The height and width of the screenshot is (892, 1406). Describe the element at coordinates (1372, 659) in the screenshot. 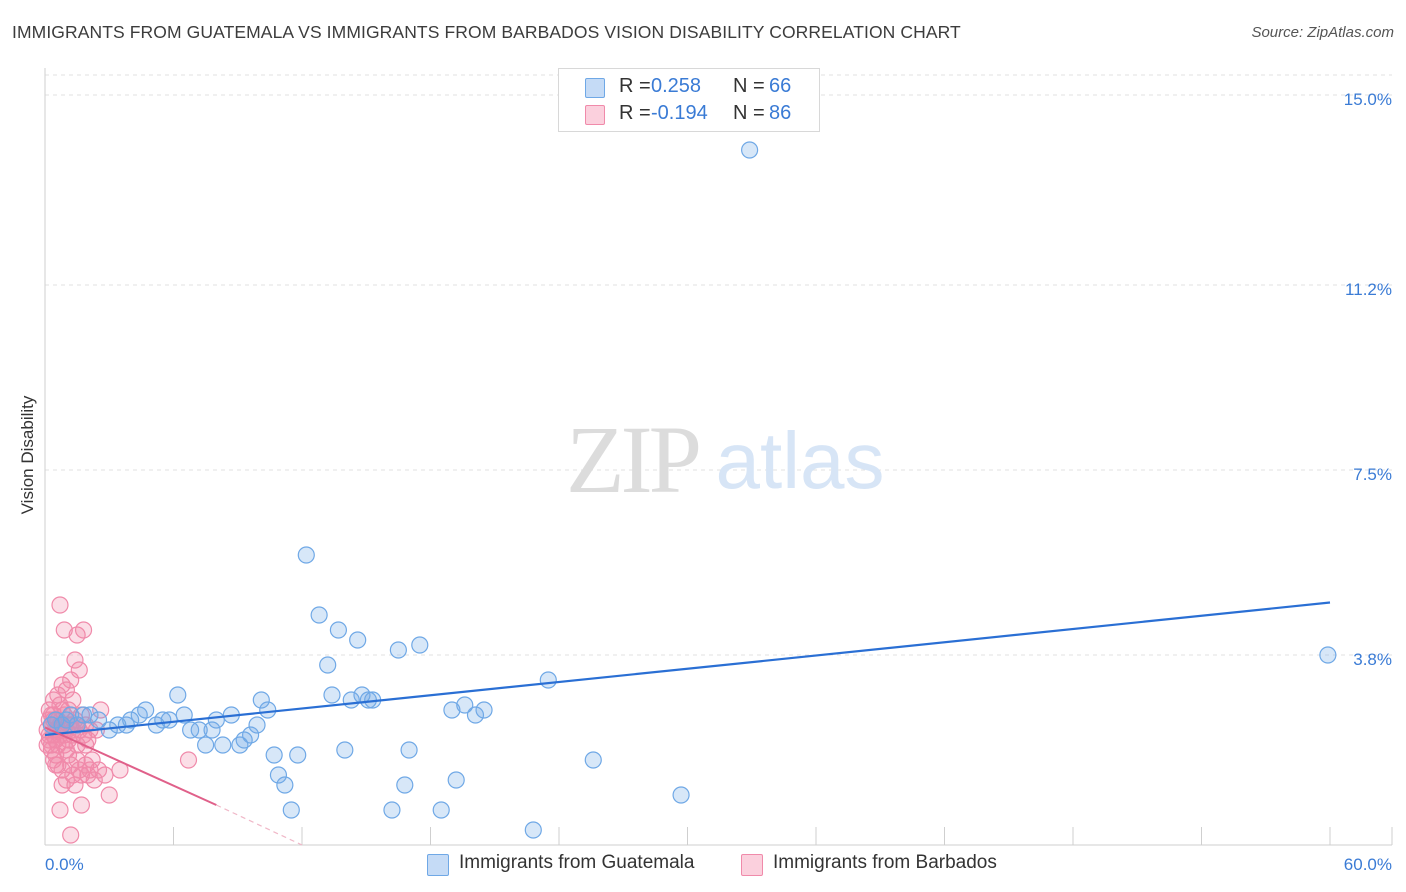

I see `y-tick-label: 3.8%` at that location.